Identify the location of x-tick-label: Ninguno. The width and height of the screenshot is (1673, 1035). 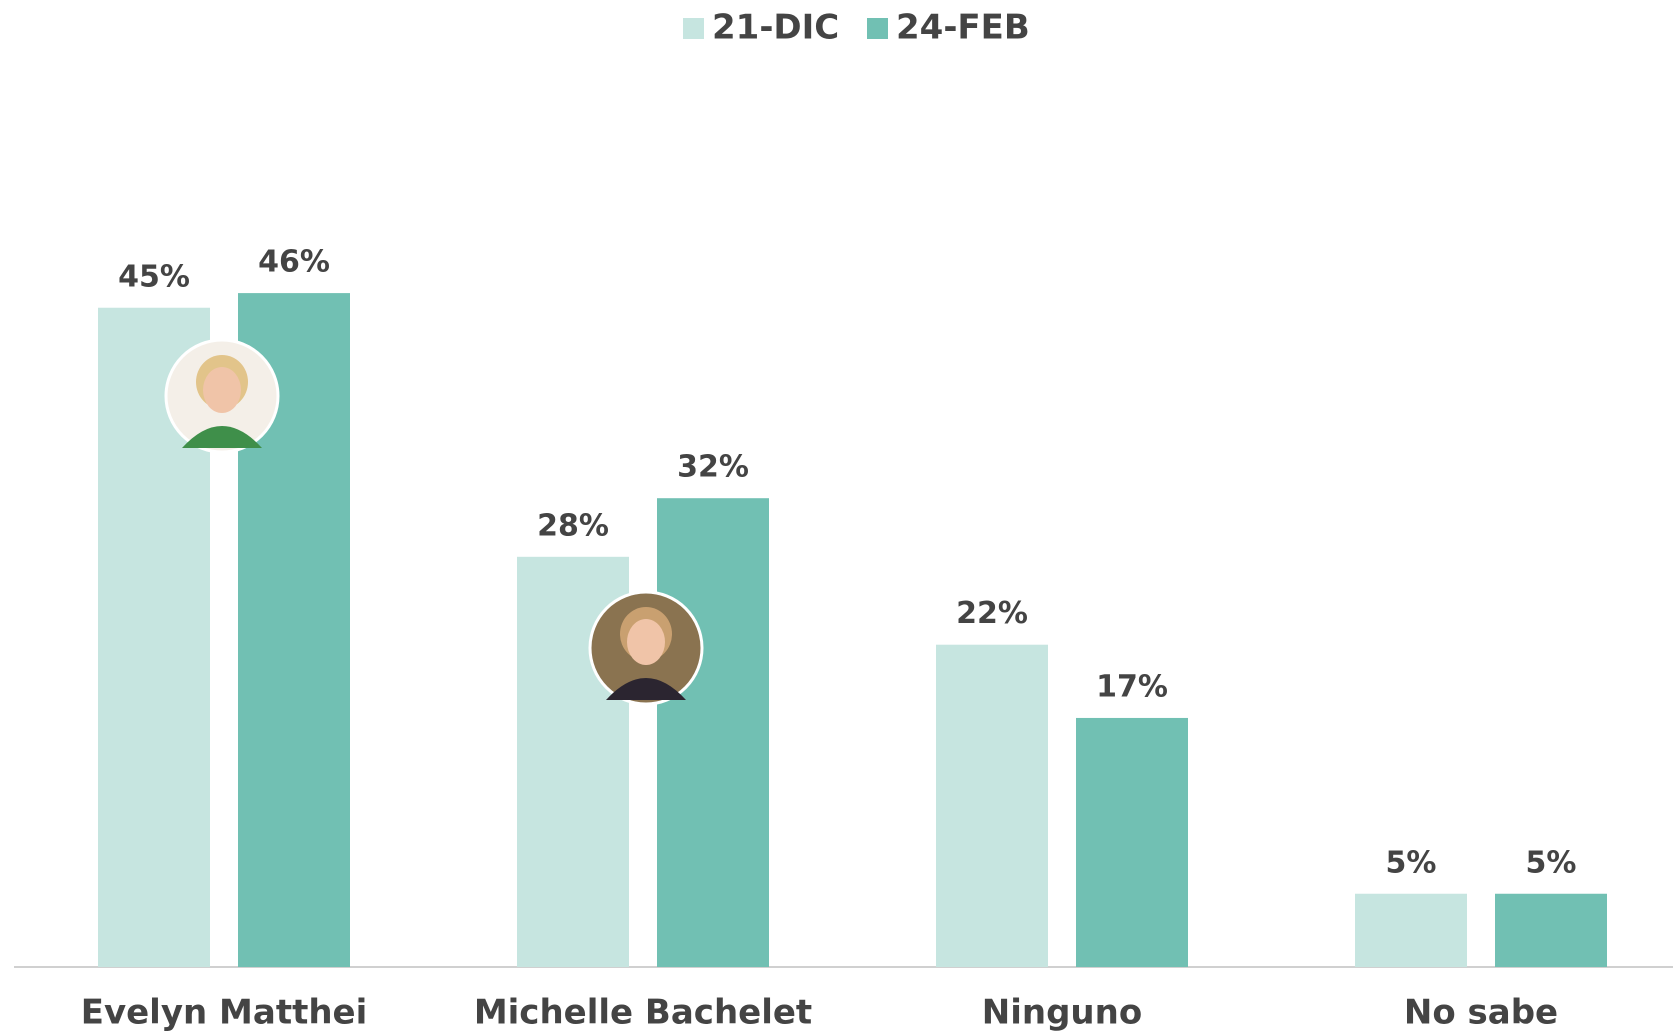
(1062, 1013).